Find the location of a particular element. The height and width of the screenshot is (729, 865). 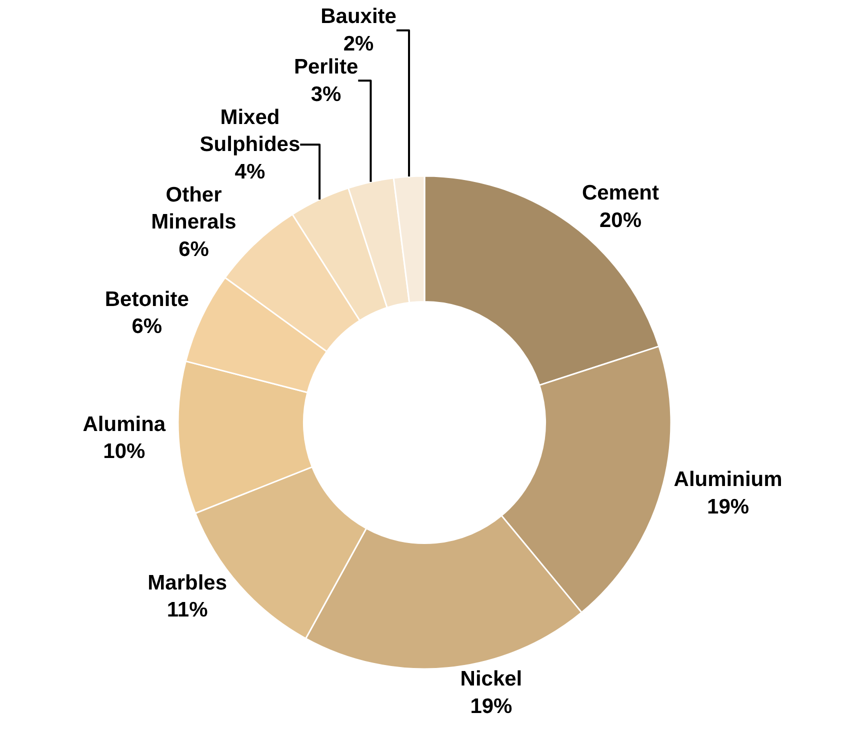

data-label: 20% is located at coordinates (620, 220).